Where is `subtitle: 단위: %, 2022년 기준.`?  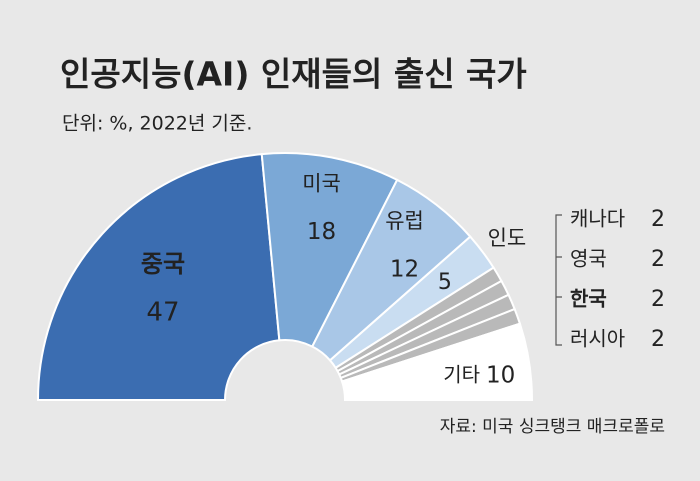
subtitle: 단위: %, 2022년 기준. is located at coordinates (157, 124).